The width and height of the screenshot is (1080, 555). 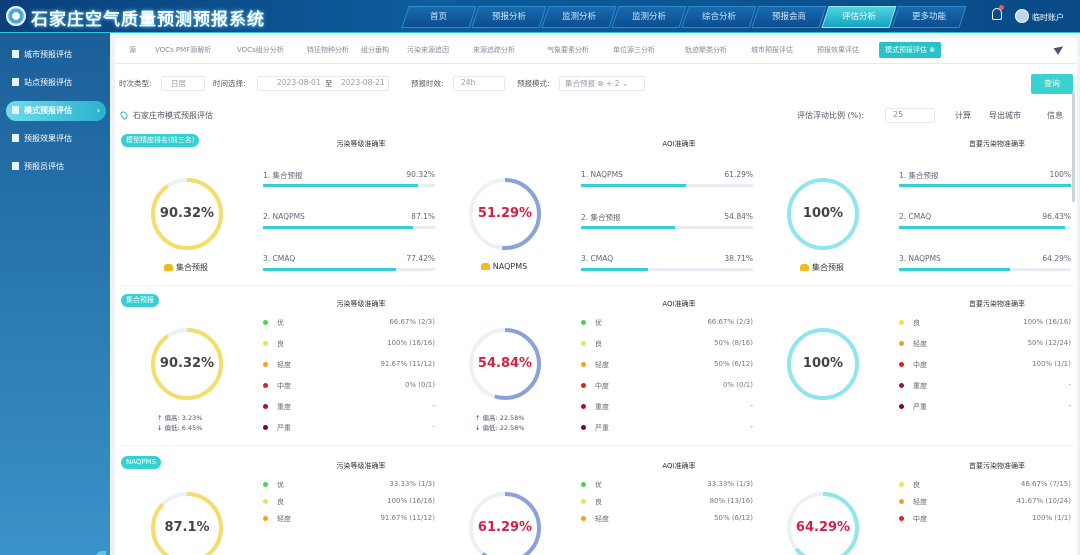 What do you see at coordinates (183, 418) in the screenshot?
I see `trend-up-text: 偏高: 3.23%` at bounding box center [183, 418].